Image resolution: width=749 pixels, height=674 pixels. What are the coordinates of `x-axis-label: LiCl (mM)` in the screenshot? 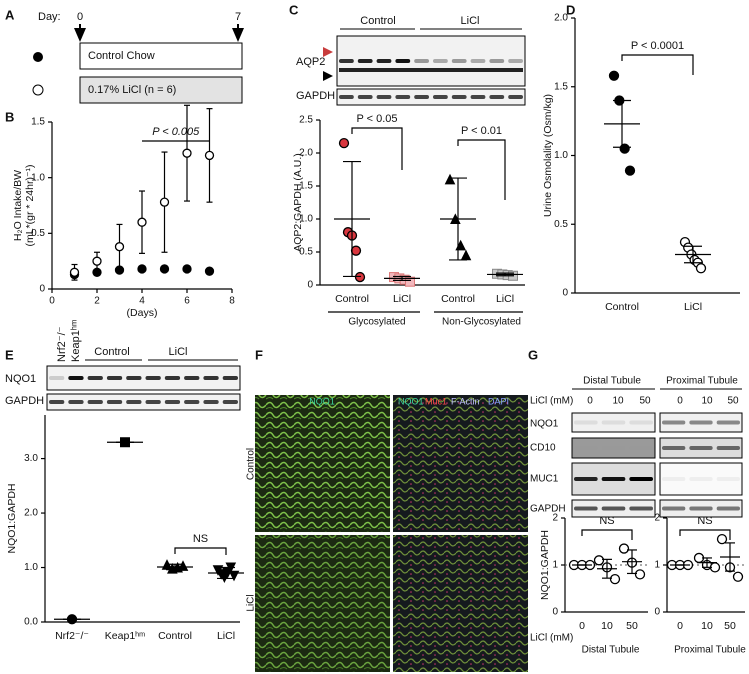 It's located at (551, 638).